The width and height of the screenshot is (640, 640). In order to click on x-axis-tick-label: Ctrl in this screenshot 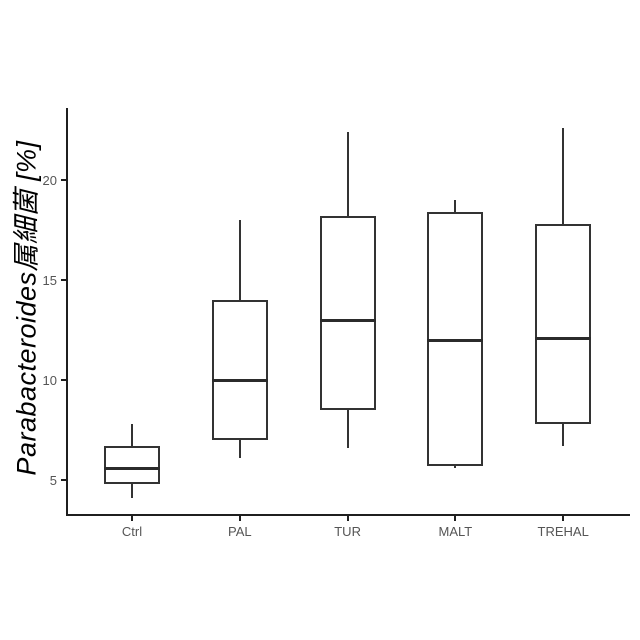, I will do `click(132, 531)`.